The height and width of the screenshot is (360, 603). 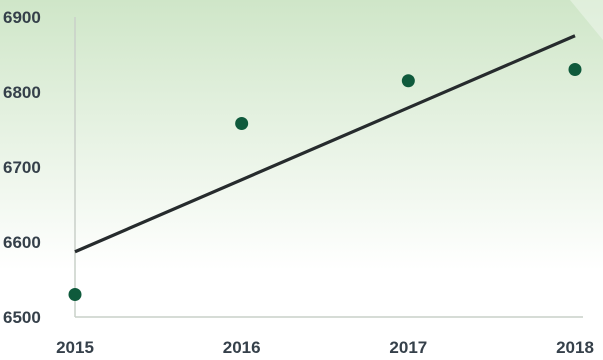 I want to click on x-tick-label: 2016, so click(x=242, y=347).